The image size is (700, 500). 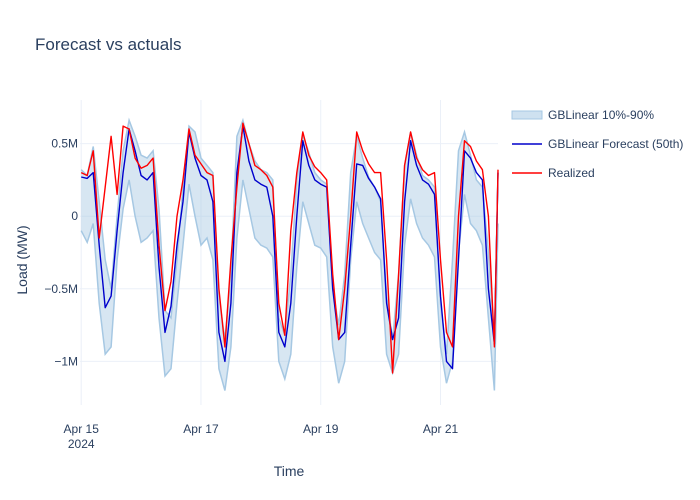 I want to click on x-tick-label: Apr 17, so click(x=201, y=429).